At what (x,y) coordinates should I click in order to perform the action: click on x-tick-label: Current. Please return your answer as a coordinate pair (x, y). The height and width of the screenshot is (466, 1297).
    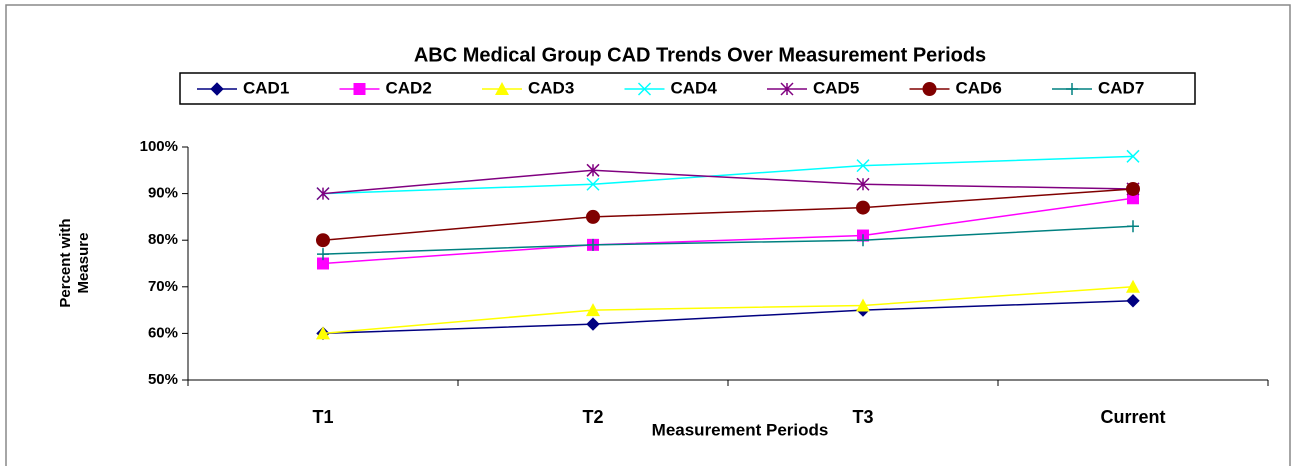
    Looking at the image, I should click on (1132, 417).